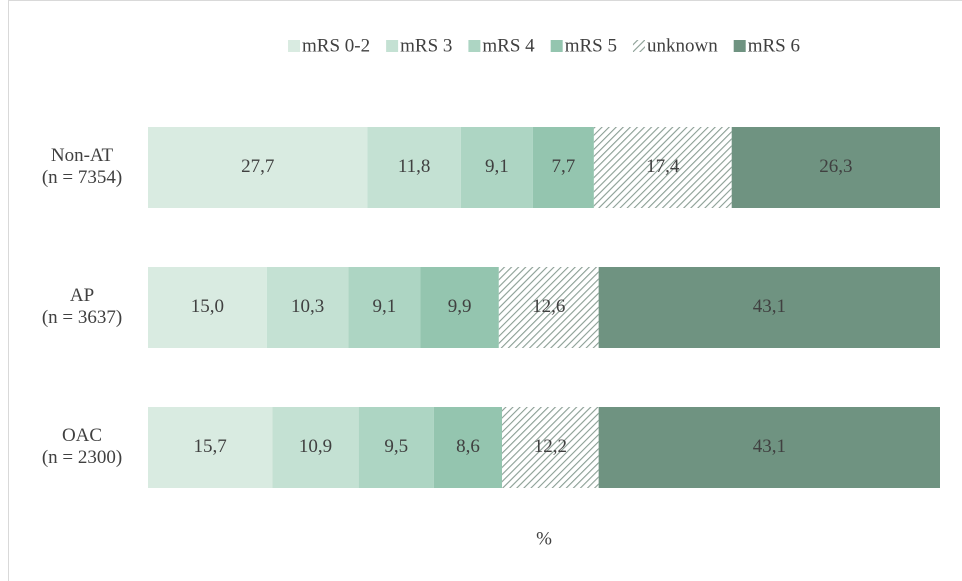 The width and height of the screenshot is (962, 581). I want to click on data-label: 8,6, so click(468, 446).